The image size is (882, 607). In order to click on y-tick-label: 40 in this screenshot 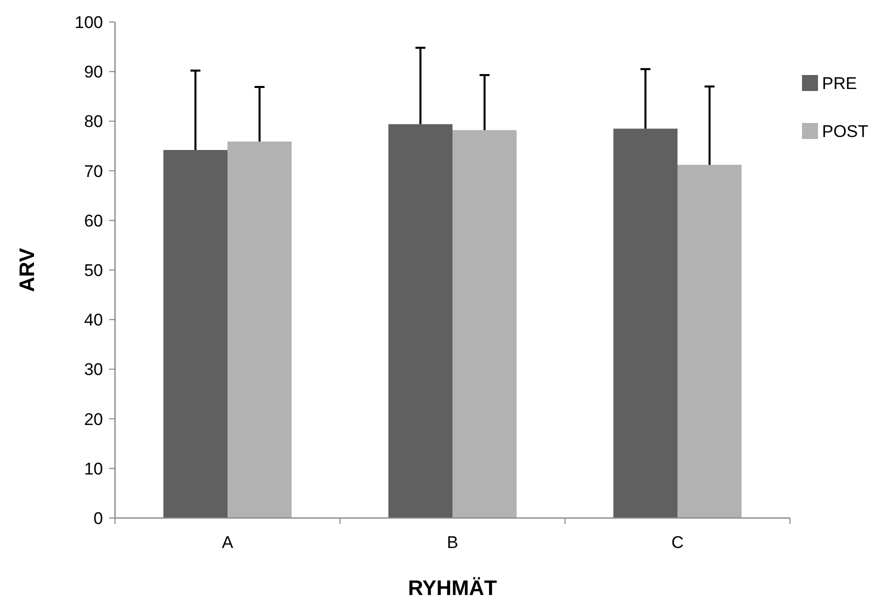, I will do `click(93, 320)`.